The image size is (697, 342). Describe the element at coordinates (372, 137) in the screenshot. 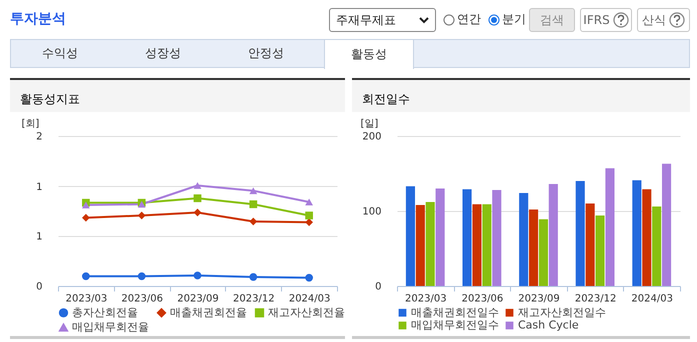

I see `y-tick-label: 200` at that location.